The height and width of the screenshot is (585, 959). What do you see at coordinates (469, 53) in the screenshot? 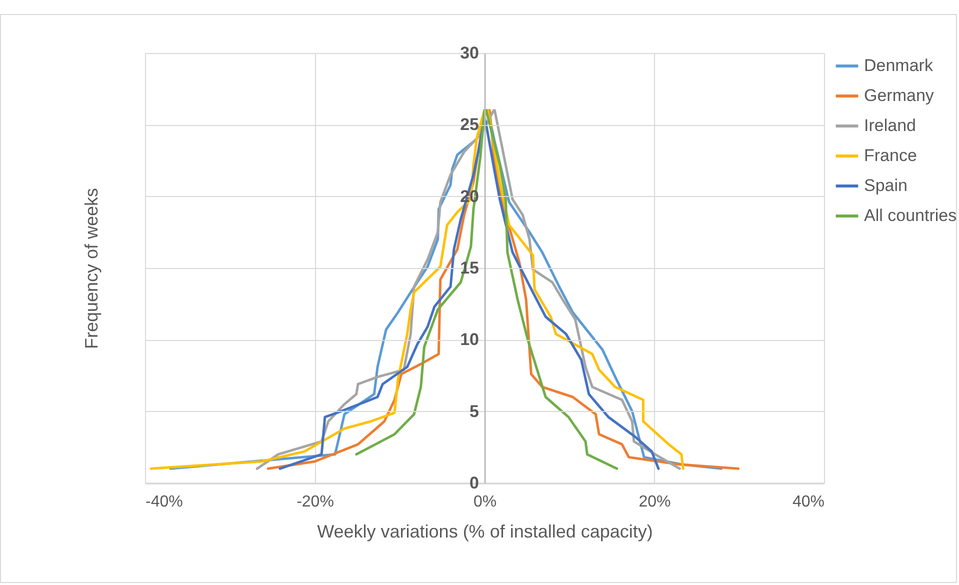
I see `y-tick-label: 30` at bounding box center [469, 53].